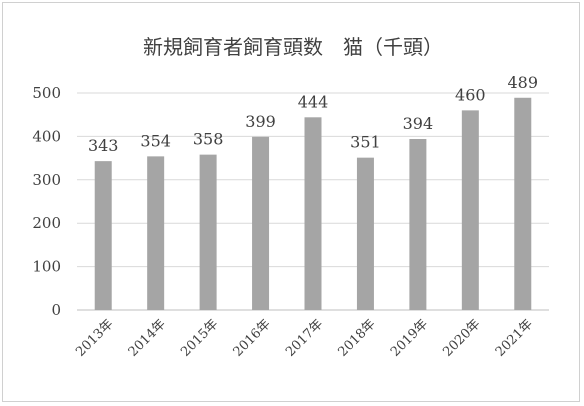 Image resolution: width=584 pixels, height=406 pixels. What do you see at coordinates (260, 121) in the screenshot?
I see `data-label: 399` at bounding box center [260, 121].